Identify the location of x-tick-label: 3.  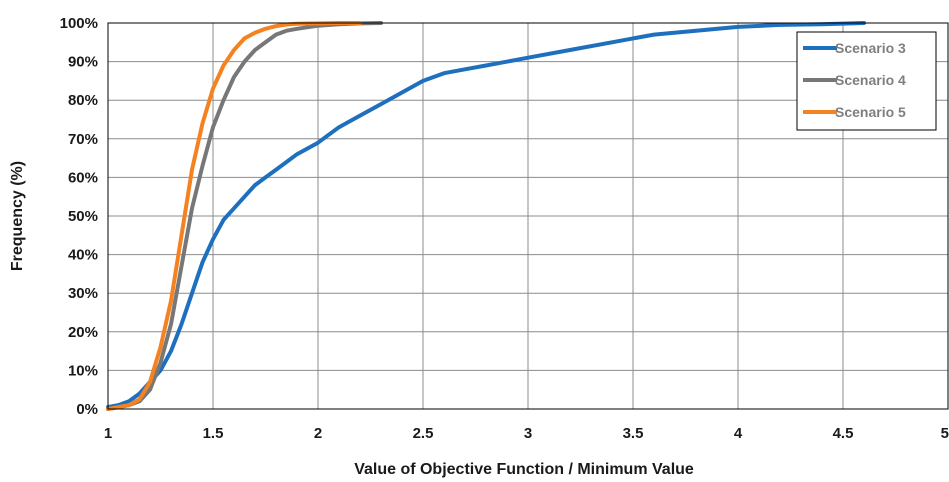
(528, 433).